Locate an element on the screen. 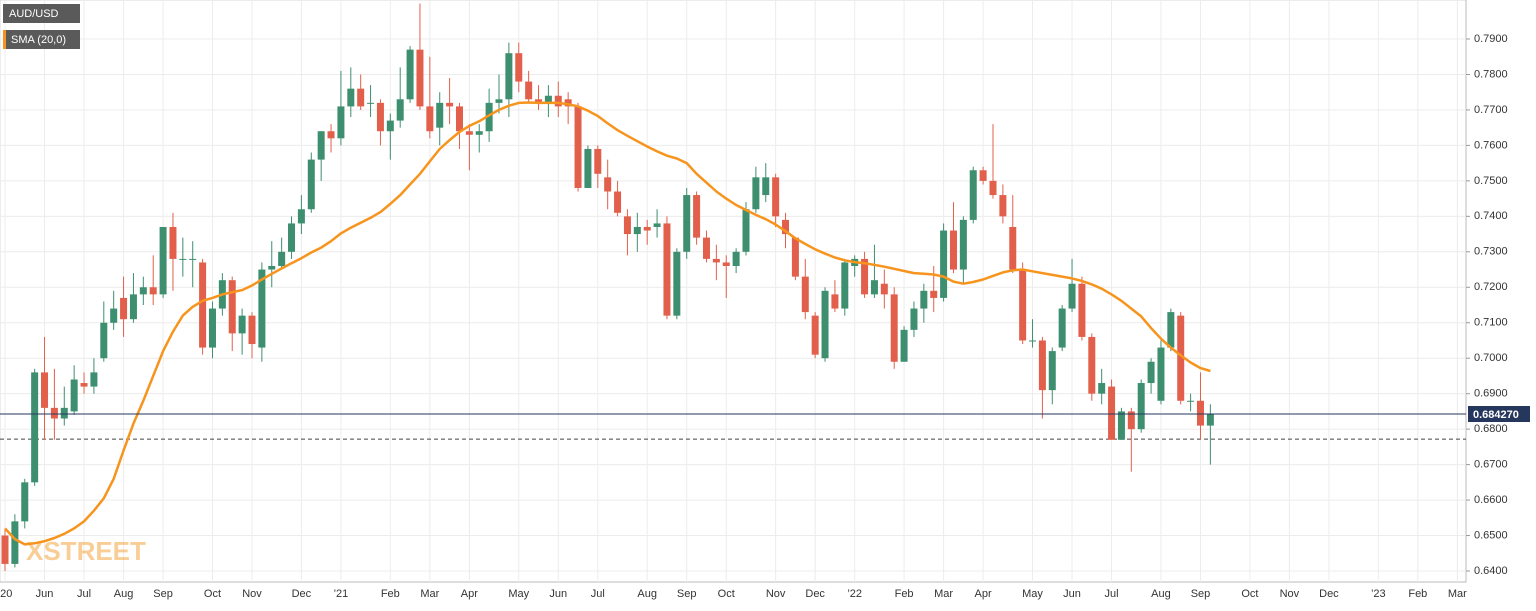  legend-box is located at coordinates (41, 13).